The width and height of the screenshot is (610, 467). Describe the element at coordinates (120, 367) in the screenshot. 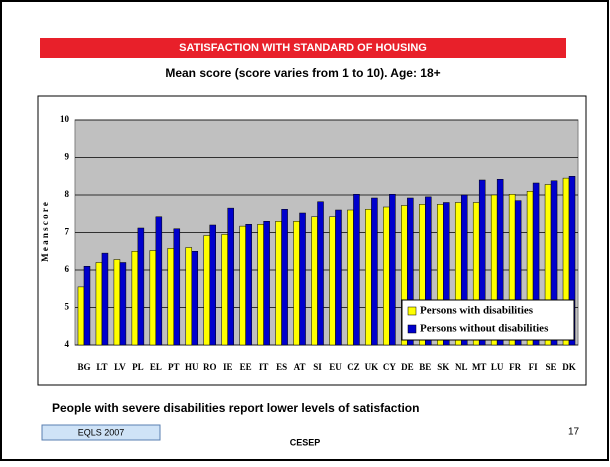

I see `x-tick-label: LV` at that location.